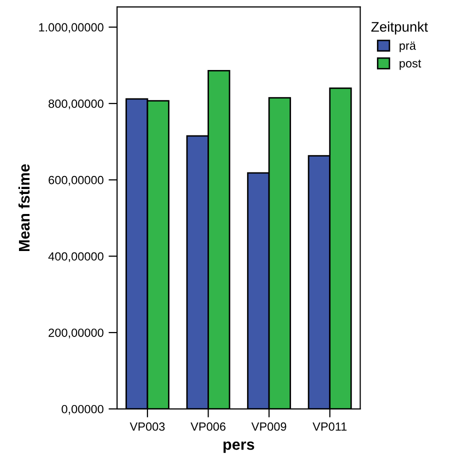 This screenshot has height=461, width=452. What do you see at coordinates (208, 426) in the screenshot?
I see `x-tick-label: VP006` at bounding box center [208, 426].